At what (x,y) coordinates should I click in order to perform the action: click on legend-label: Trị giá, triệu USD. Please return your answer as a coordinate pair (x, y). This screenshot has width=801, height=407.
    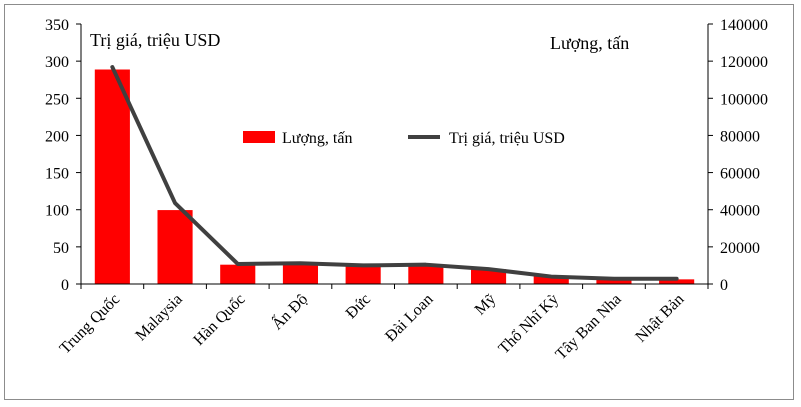
    Looking at the image, I should click on (507, 138).